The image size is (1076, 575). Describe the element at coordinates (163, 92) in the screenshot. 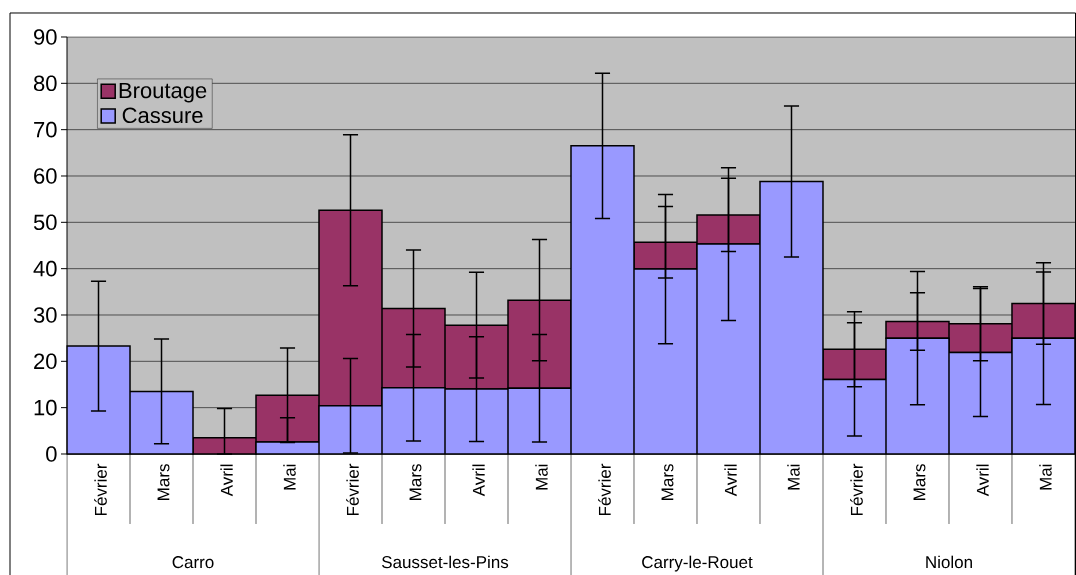

I see `legend-label: Broutage` at that location.